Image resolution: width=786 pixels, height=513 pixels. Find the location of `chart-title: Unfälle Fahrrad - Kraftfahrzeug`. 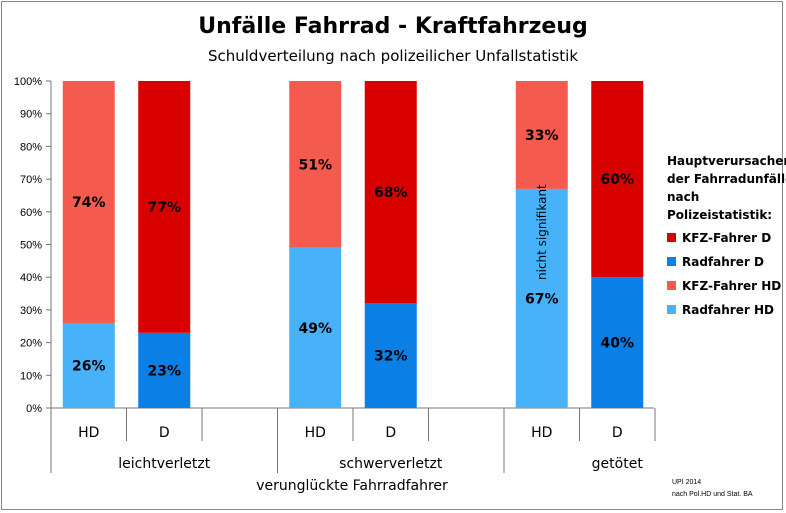

chart-title: Unfälle Fahrrad - Kraftfahrzeug is located at coordinates (393, 26).